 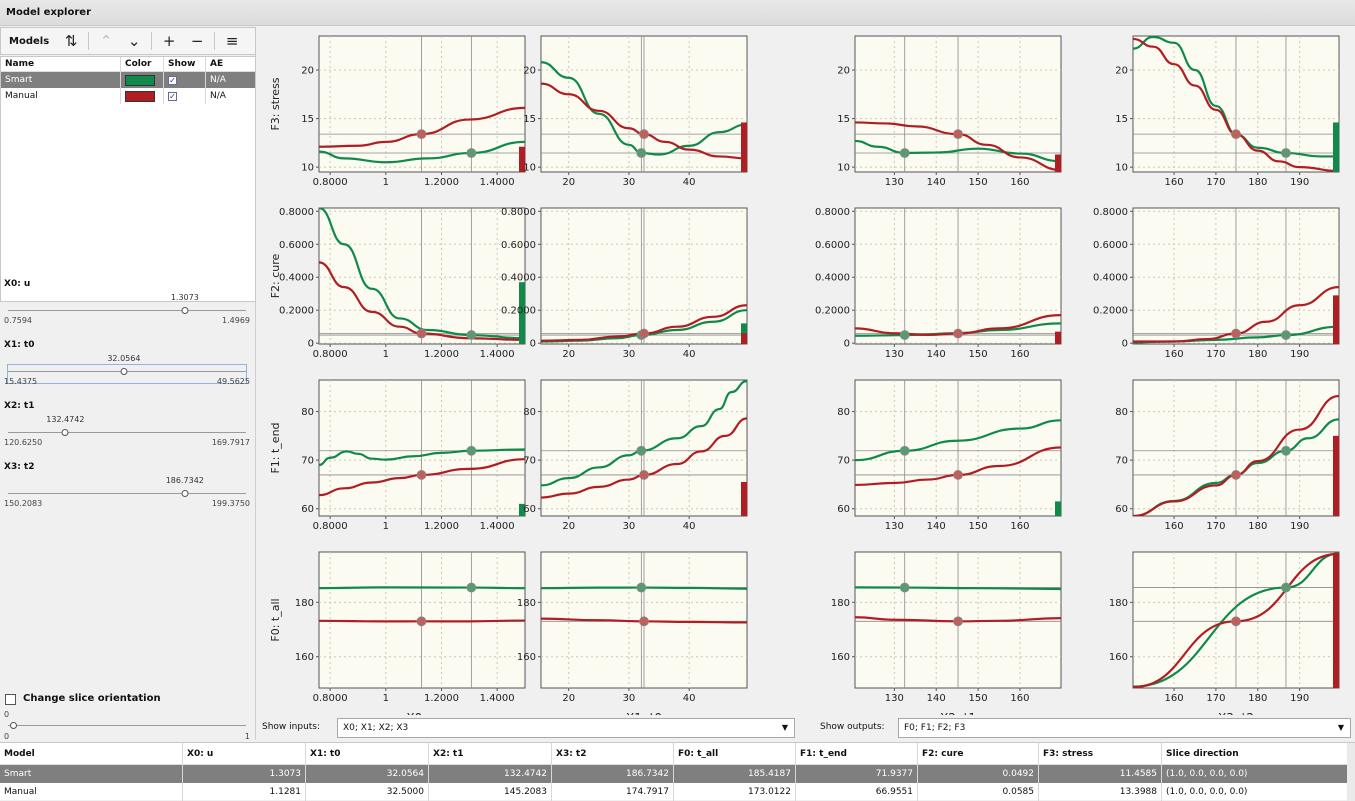 I want to click on change-orientation-checkbox, so click(x=10, y=699).